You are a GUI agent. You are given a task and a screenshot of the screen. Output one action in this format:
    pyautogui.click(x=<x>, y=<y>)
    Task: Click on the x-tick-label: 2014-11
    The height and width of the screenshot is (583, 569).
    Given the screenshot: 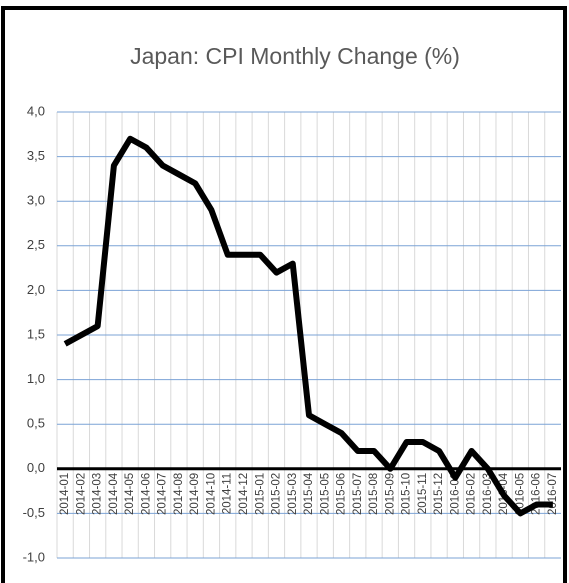 What is the action you would take?
    pyautogui.click(x=228, y=493)
    